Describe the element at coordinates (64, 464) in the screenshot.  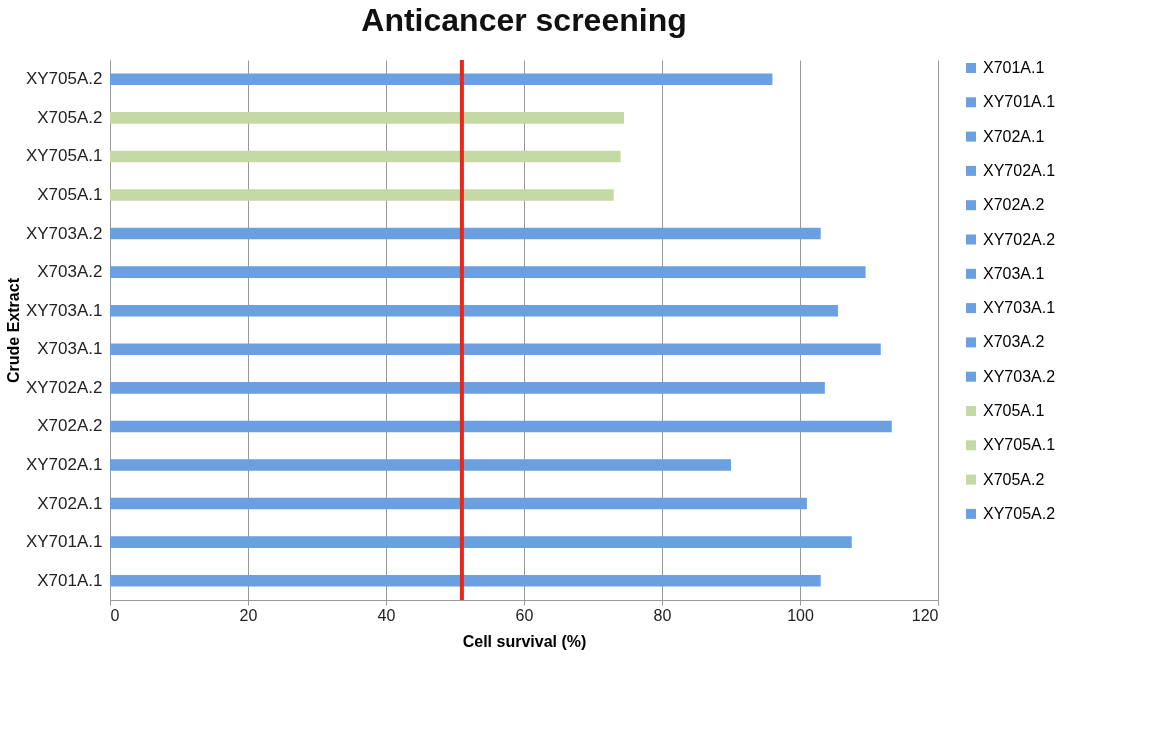
I see `y-tick-label: XY702A.1` at that location.